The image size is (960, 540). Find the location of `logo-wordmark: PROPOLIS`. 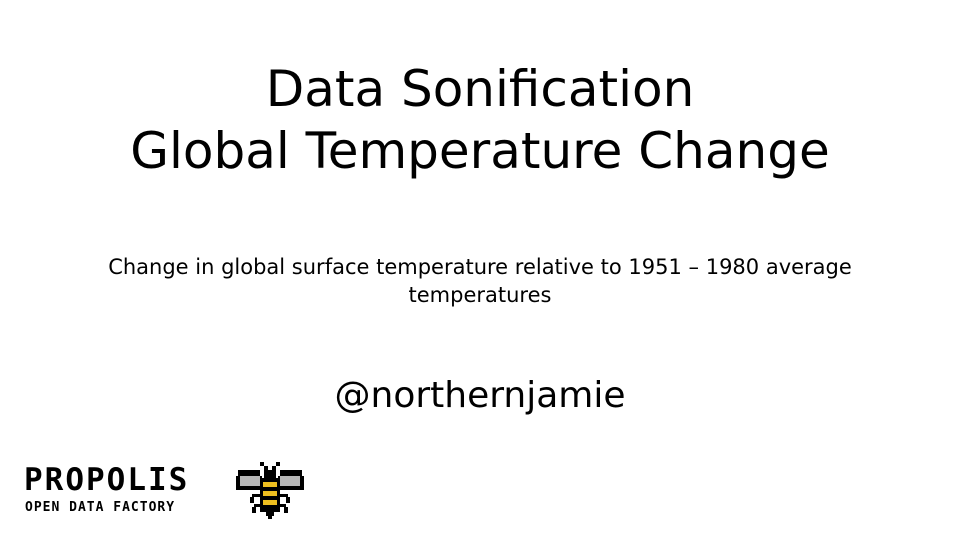

logo-wordmark: PROPOLIS is located at coordinates (107, 480).